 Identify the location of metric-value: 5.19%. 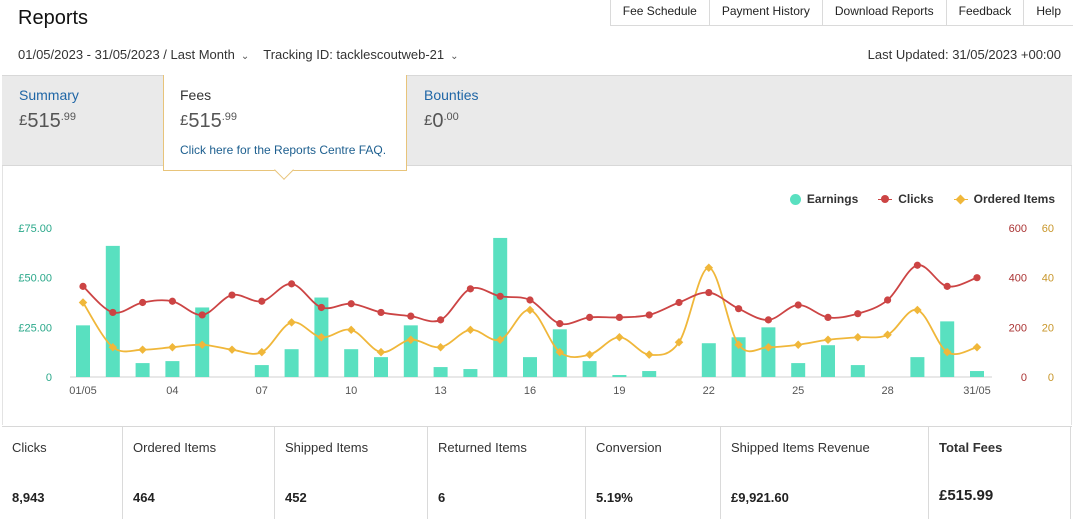
(614, 497).